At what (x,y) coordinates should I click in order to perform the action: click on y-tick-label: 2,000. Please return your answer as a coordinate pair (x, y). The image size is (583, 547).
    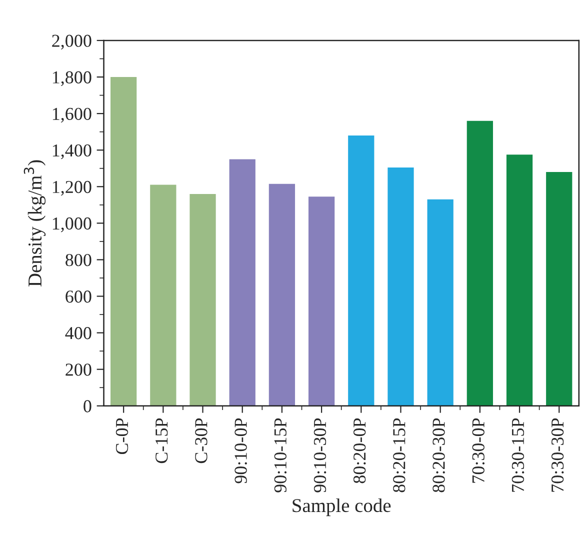
    Looking at the image, I should click on (72, 42).